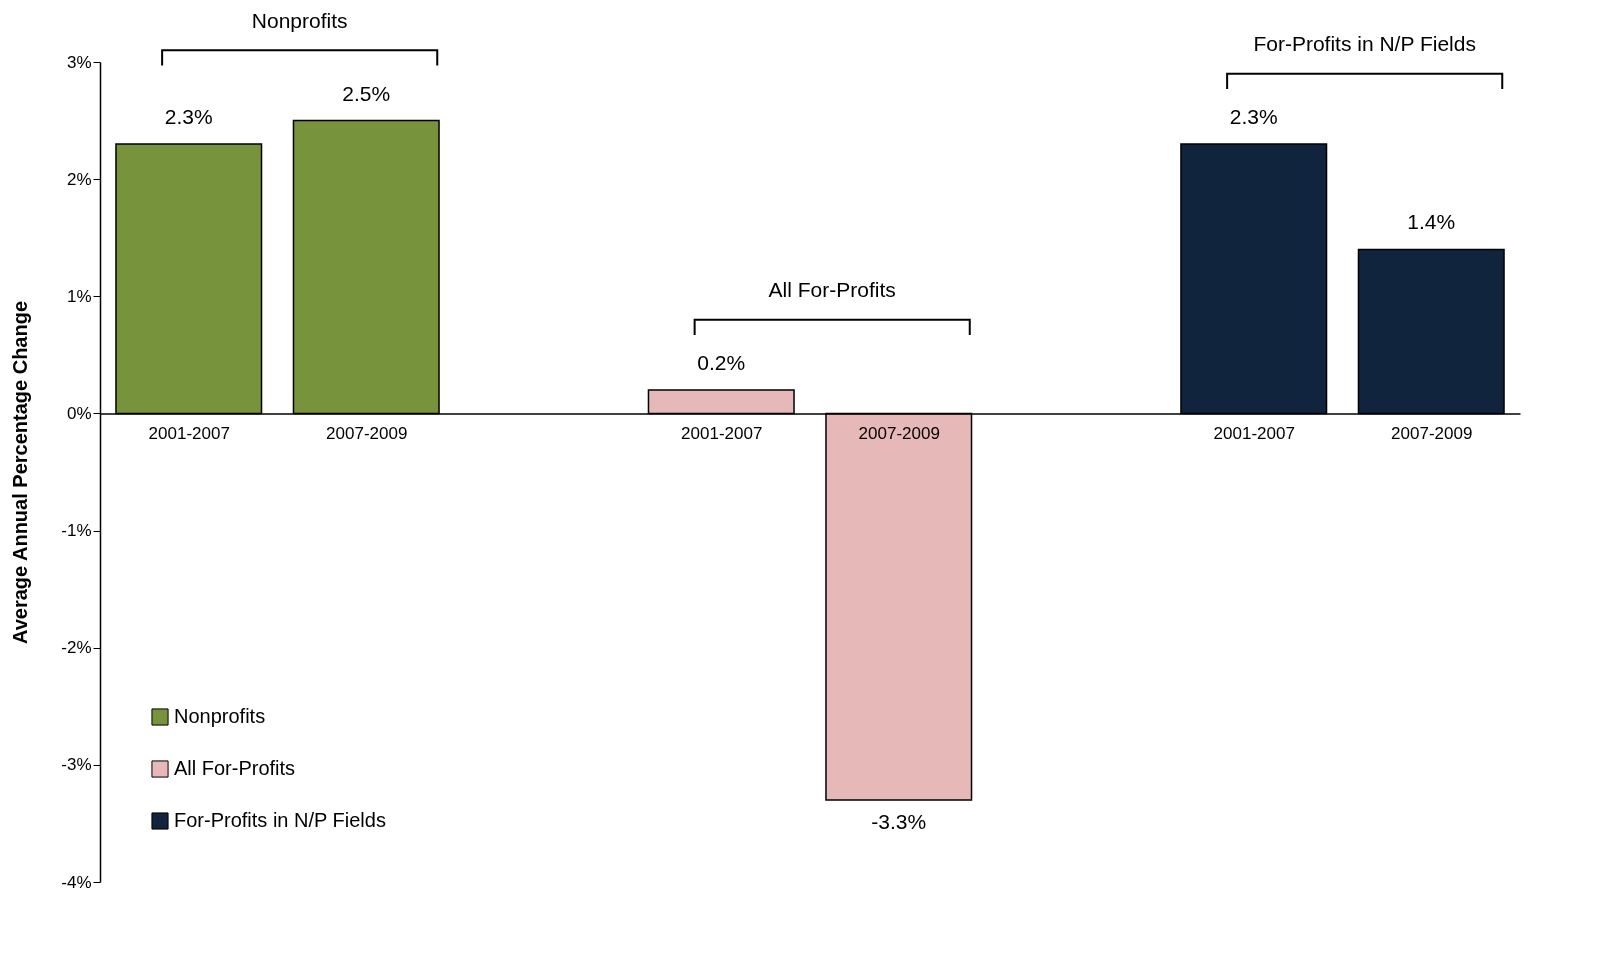 Image resolution: width=1606 pixels, height=972 pixels. I want to click on y-tick-label: -2%, so click(76, 648).